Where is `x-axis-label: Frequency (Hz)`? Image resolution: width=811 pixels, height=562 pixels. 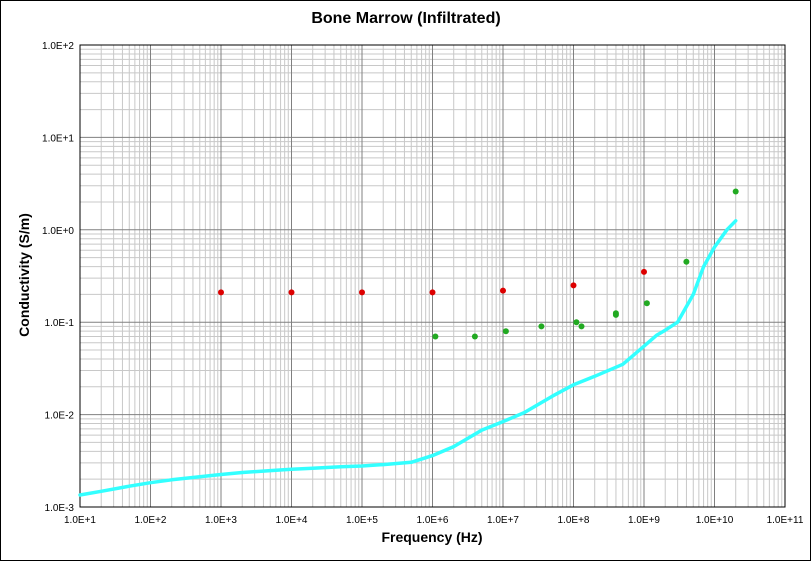
x-axis-label: Frequency (Hz) is located at coordinates (431, 537).